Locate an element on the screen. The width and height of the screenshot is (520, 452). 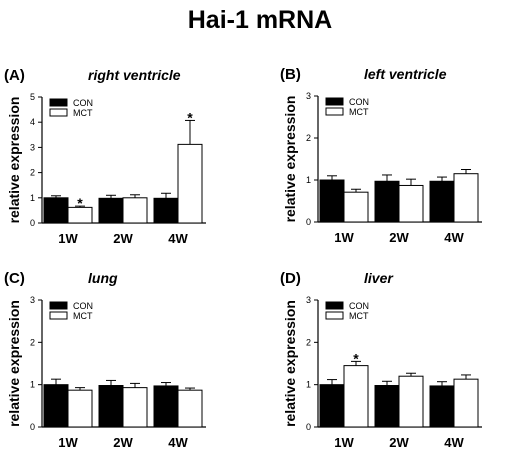
main-title: Hai-1 mRNA is located at coordinates (260, 20).